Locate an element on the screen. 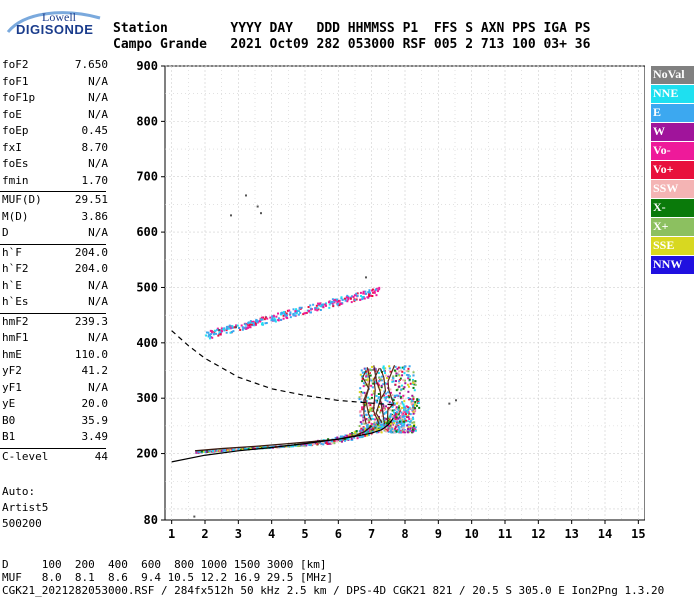  x-tick-label: 12 is located at coordinates (538, 534).